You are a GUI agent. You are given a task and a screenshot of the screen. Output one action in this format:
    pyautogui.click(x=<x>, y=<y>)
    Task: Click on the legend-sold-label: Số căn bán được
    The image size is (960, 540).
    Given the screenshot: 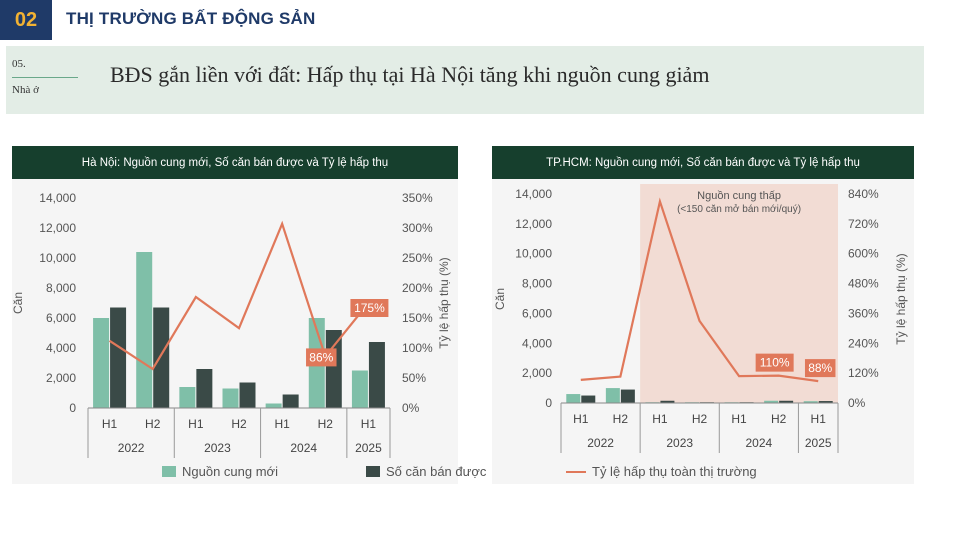 What is the action you would take?
    pyautogui.click(x=436, y=471)
    